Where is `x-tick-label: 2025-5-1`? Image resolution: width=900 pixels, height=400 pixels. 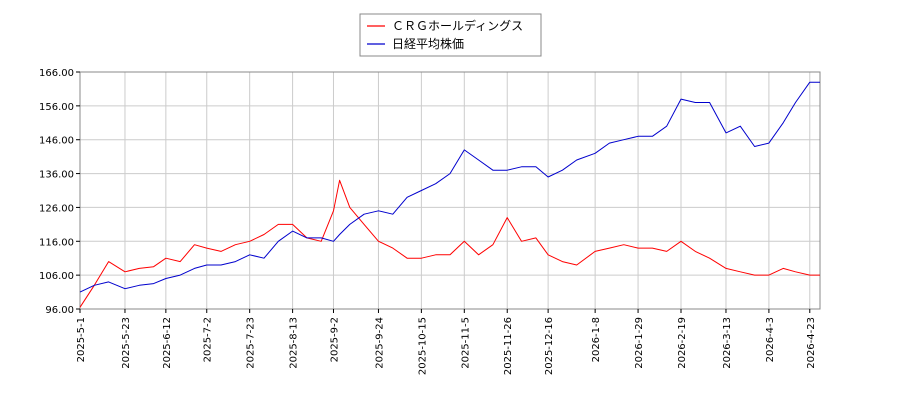
x-tick-label: 2025-5-1 is located at coordinates (81, 339).